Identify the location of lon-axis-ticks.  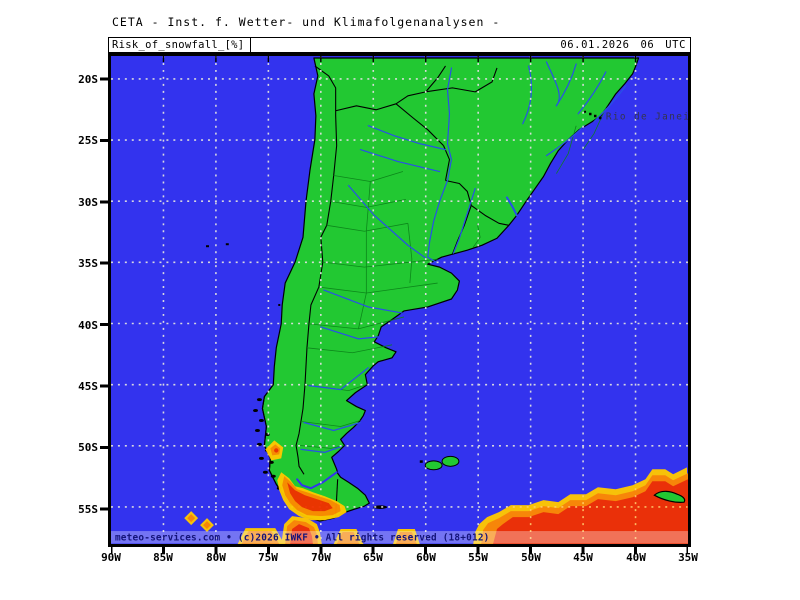
(399, 550).